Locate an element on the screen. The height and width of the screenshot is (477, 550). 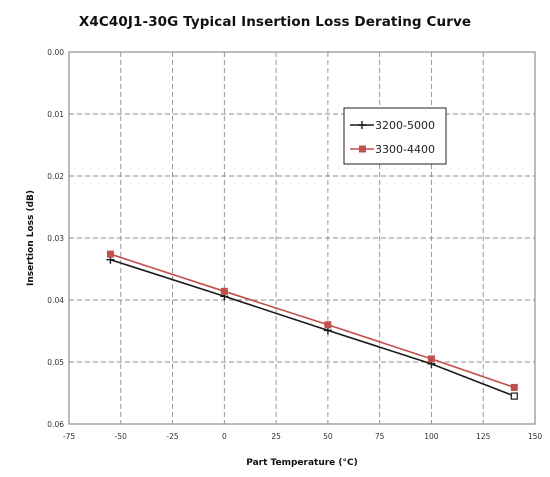
y-tick-label: 0.02 is located at coordinates (55, 176).